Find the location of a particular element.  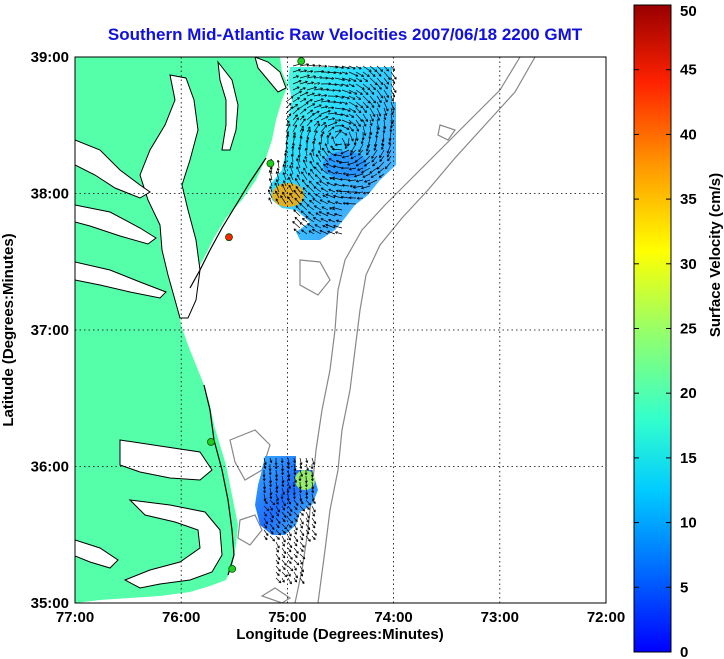

nc-sounds is located at coordinates (149, 514).